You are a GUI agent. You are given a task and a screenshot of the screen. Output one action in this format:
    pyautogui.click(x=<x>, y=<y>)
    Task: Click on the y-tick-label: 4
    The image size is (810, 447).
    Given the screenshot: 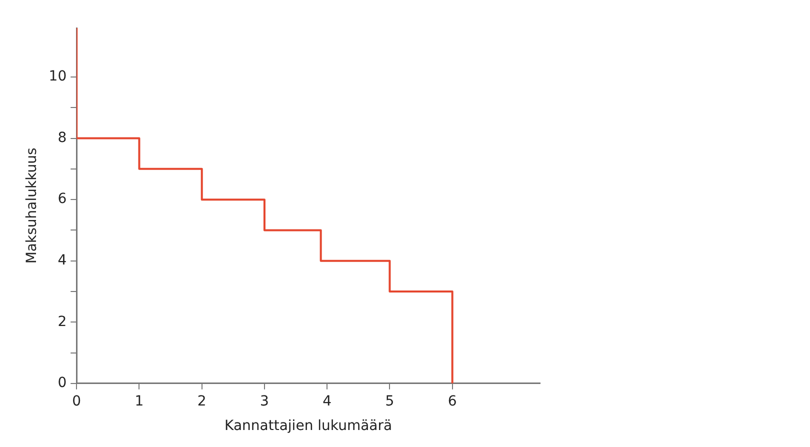 What is the action you would take?
    pyautogui.click(x=62, y=260)
    